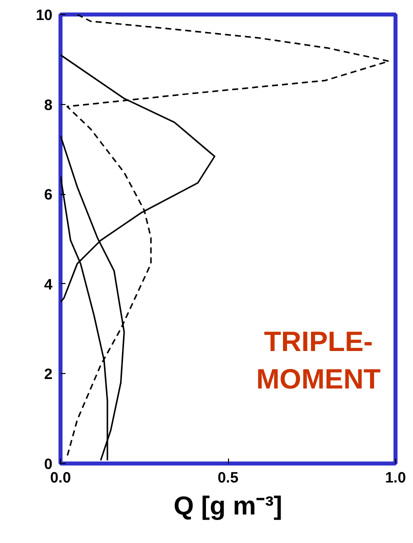  Describe the element at coordinates (48, 375) in the screenshot. I see `y-tick-label: 2` at that location.